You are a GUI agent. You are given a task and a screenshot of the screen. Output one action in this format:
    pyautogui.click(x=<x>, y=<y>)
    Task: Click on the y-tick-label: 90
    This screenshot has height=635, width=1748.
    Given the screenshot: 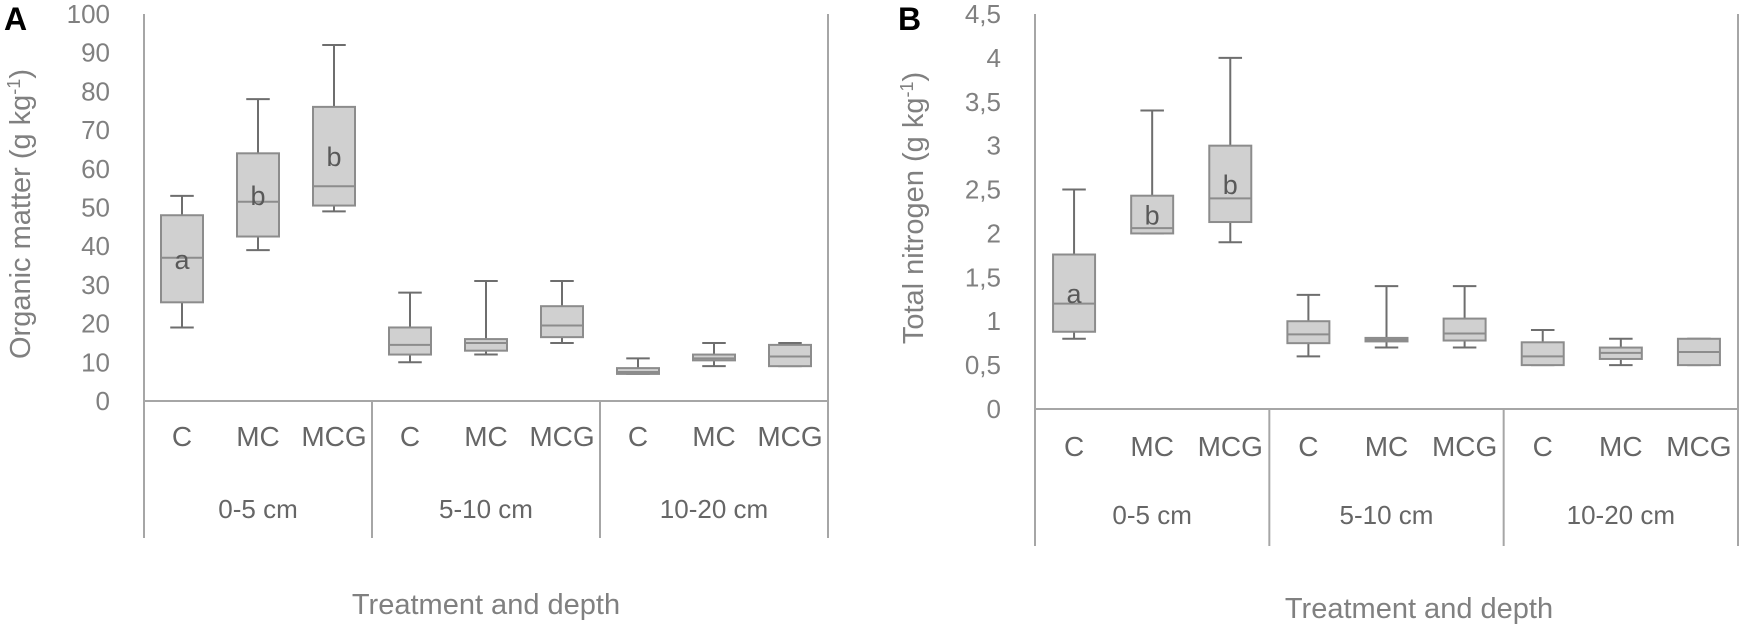 What is the action you would take?
    pyautogui.click(x=95, y=53)
    